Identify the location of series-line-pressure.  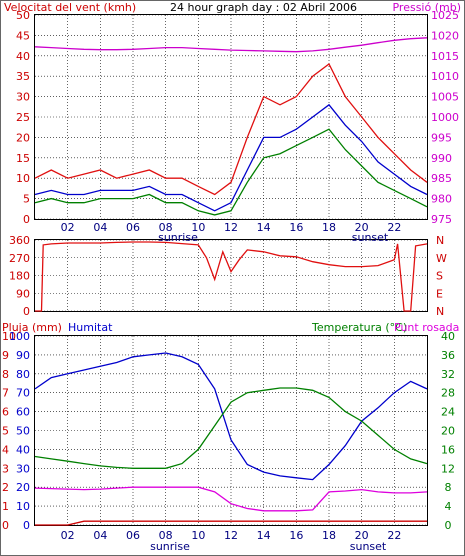
(231, 45).